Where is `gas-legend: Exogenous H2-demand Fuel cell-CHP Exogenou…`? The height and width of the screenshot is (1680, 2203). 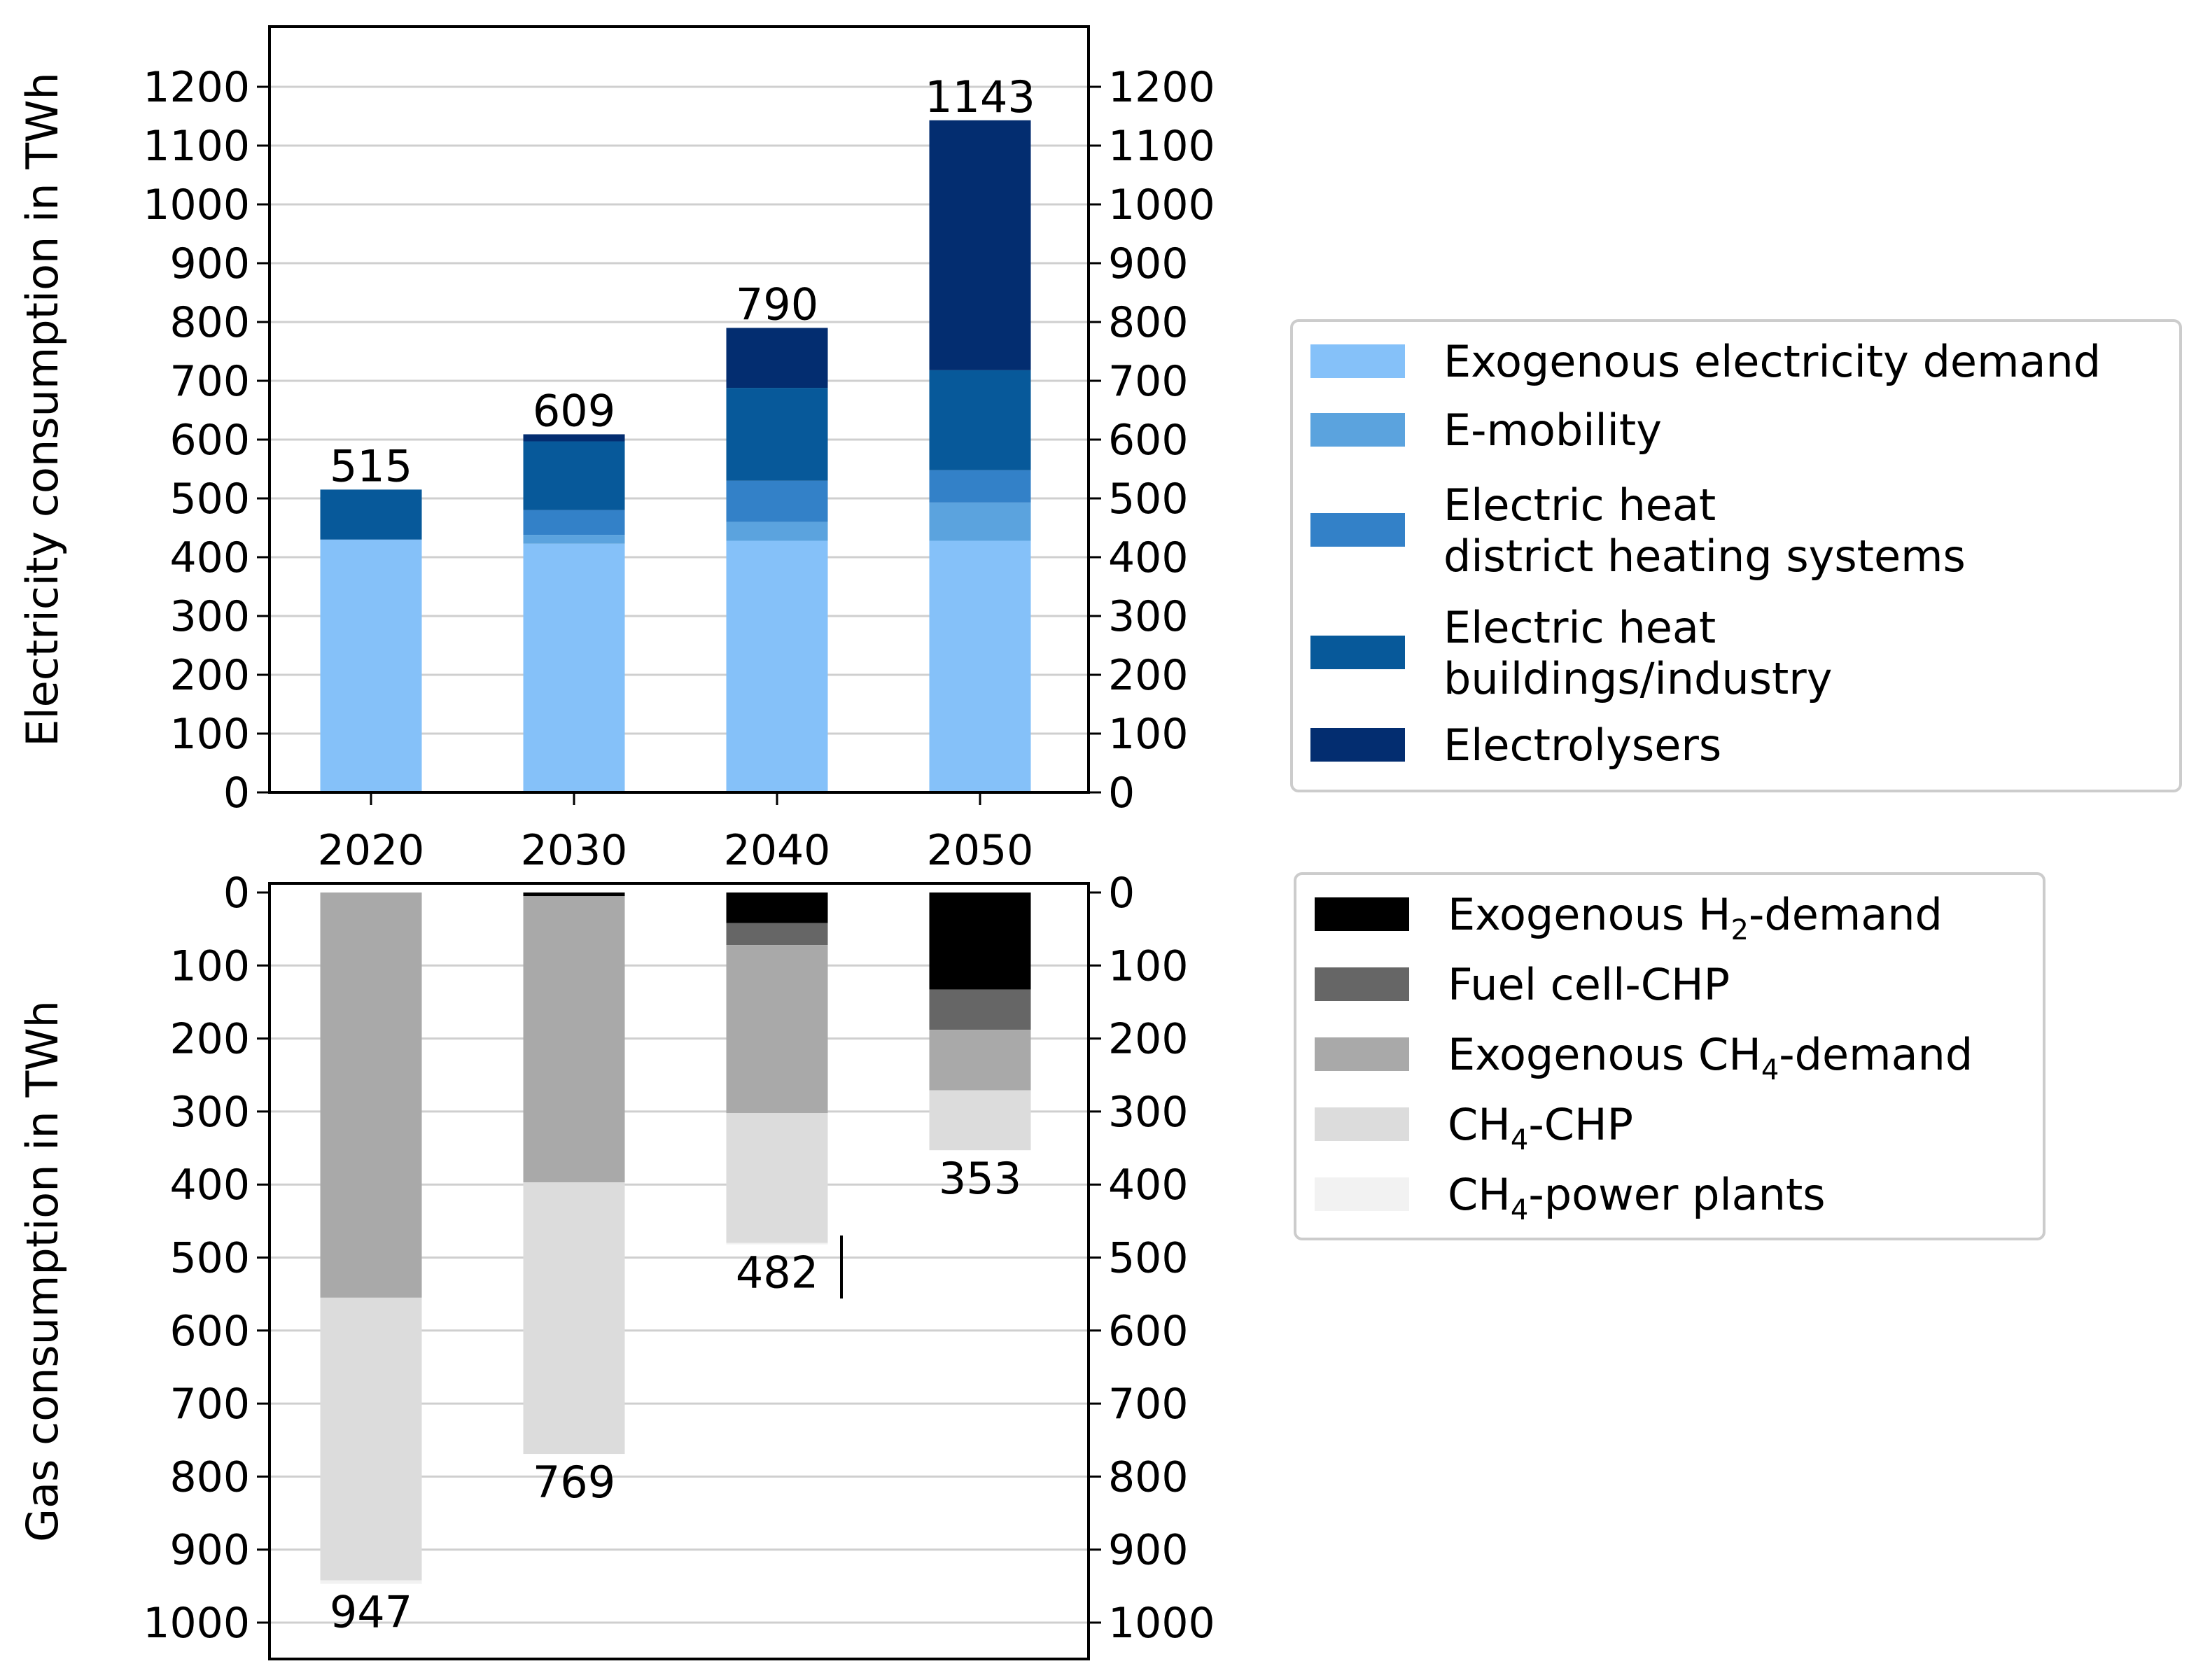
gas-legend: Exogenous H2-demand Fuel cell-CHP Exogenou… is located at coordinates (1670, 1056).